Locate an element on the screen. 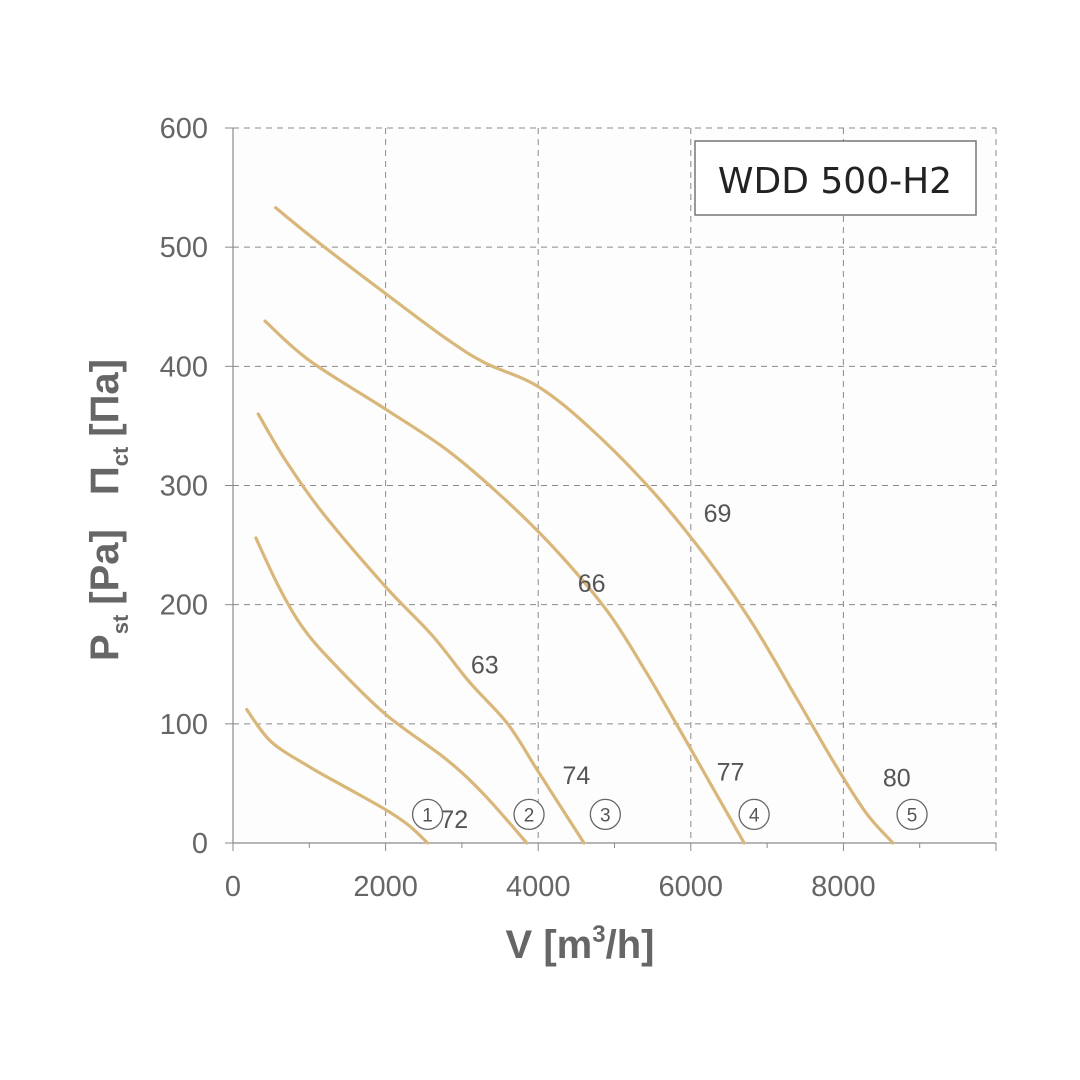  curve-label: 77 is located at coordinates (731, 773).